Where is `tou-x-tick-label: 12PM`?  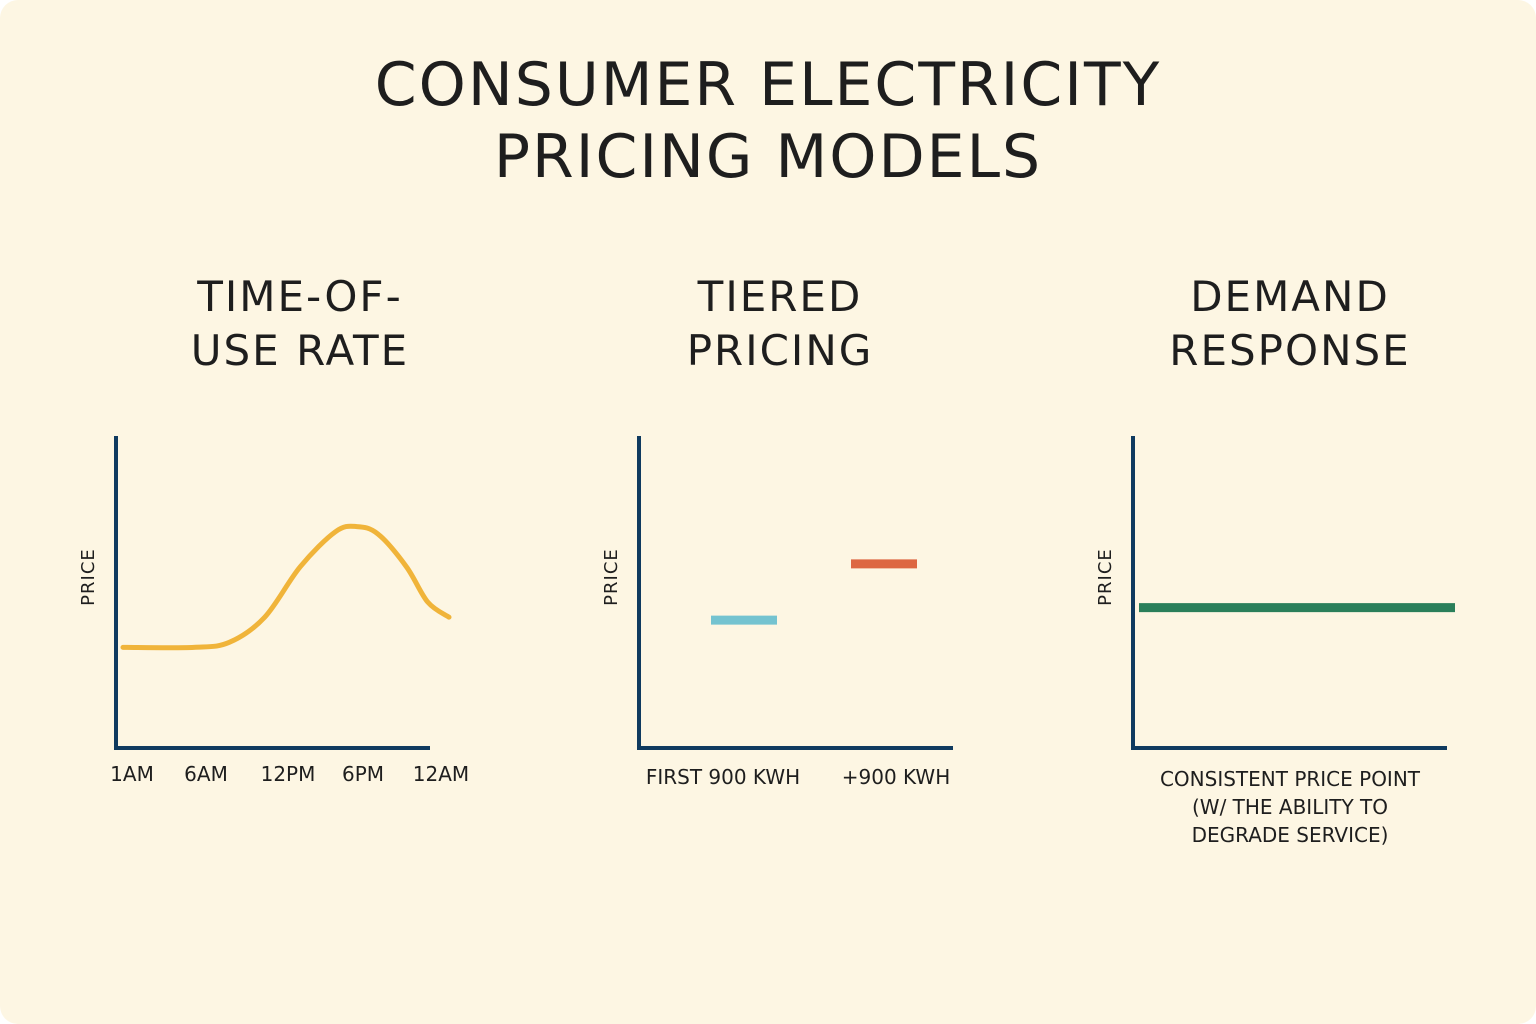
tou-x-tick-label: 12PM is located at coordinates (288, 774).